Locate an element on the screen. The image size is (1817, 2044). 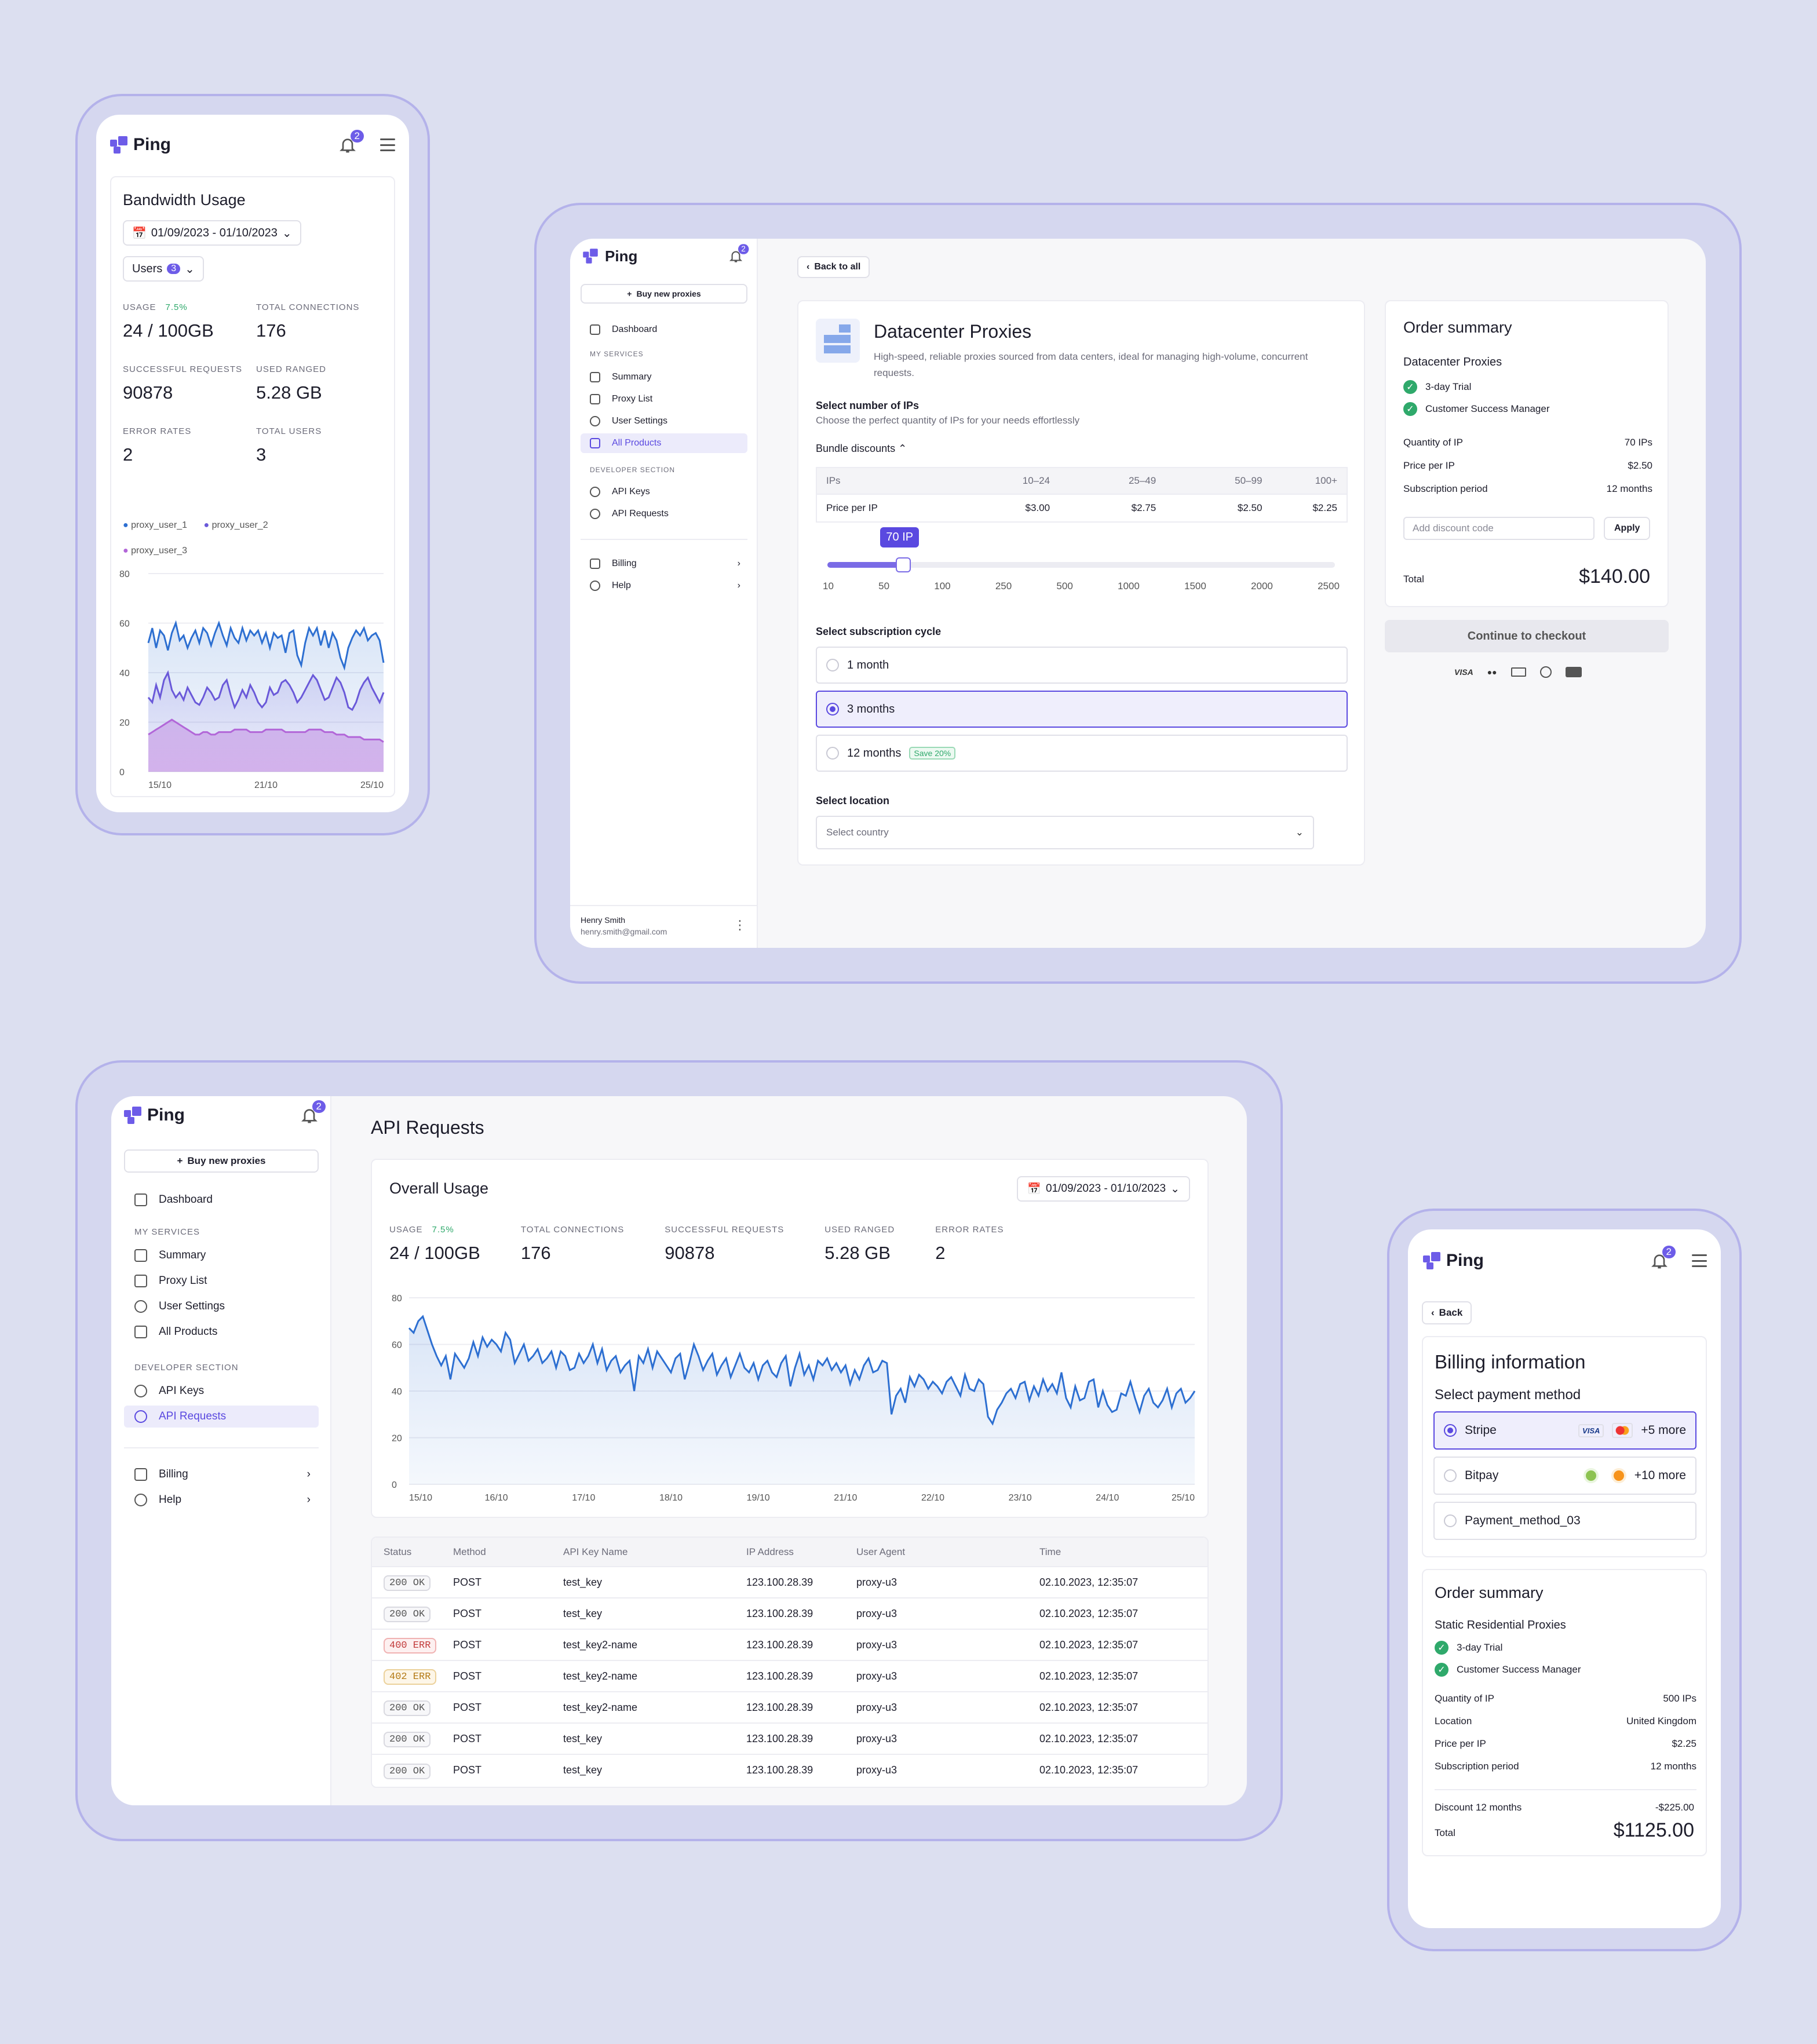
stat-label: USAGE 7.5% is located at coordinates (421, 1230).